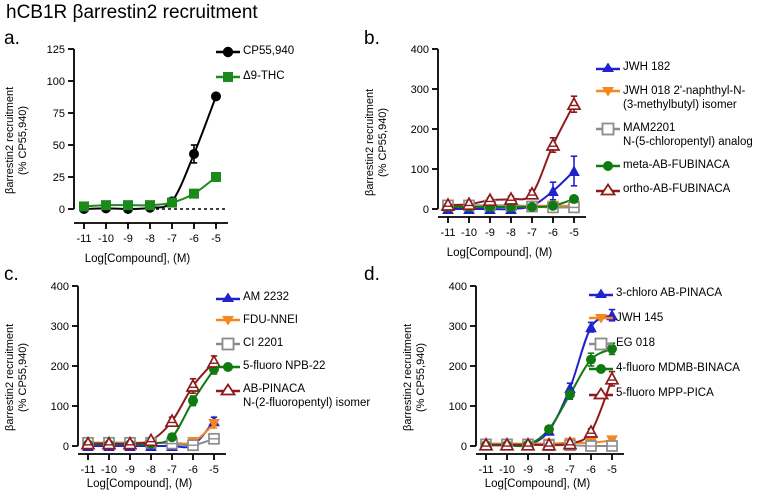 This screenshot has height=491, width=778. What do you see at coordinates (463, 367) in the screenshot?
I see `panel-d-y-axis: 400 300 200 100 0` at bounding box center [463, 367].